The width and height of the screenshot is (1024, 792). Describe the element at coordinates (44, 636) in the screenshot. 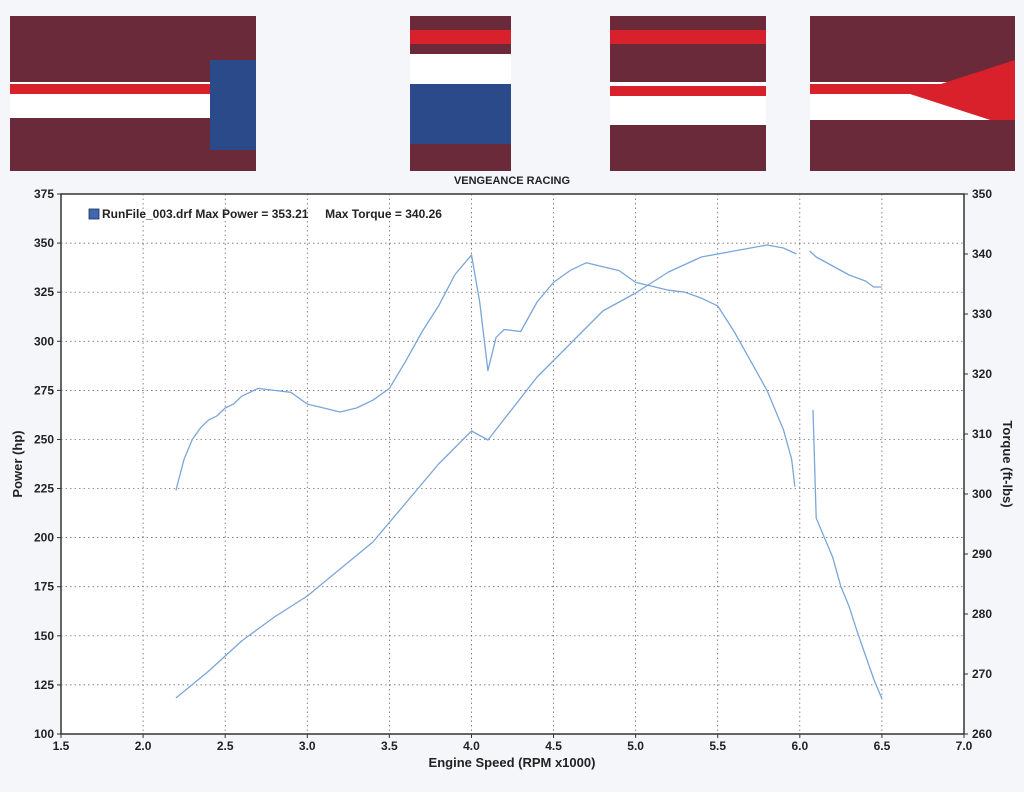

I see `y-tick-label-left: 150` at that location.